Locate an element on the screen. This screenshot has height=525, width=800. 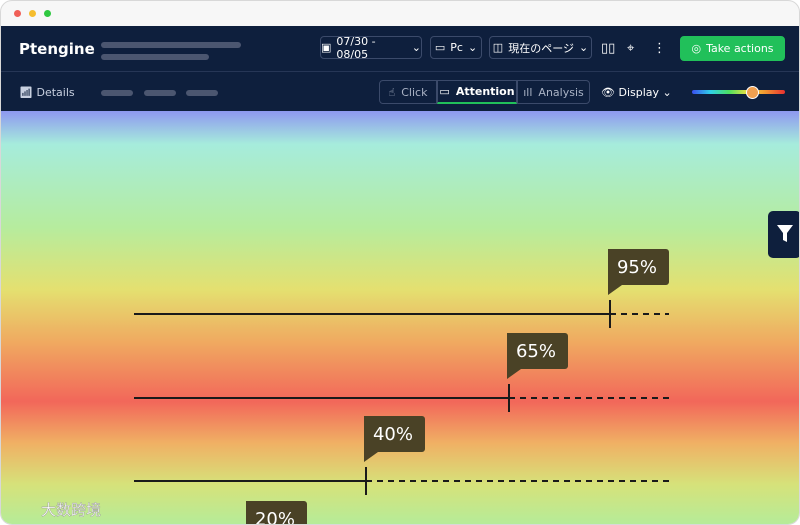
analysis-icon: ıll is located at coordinates (528, 92).